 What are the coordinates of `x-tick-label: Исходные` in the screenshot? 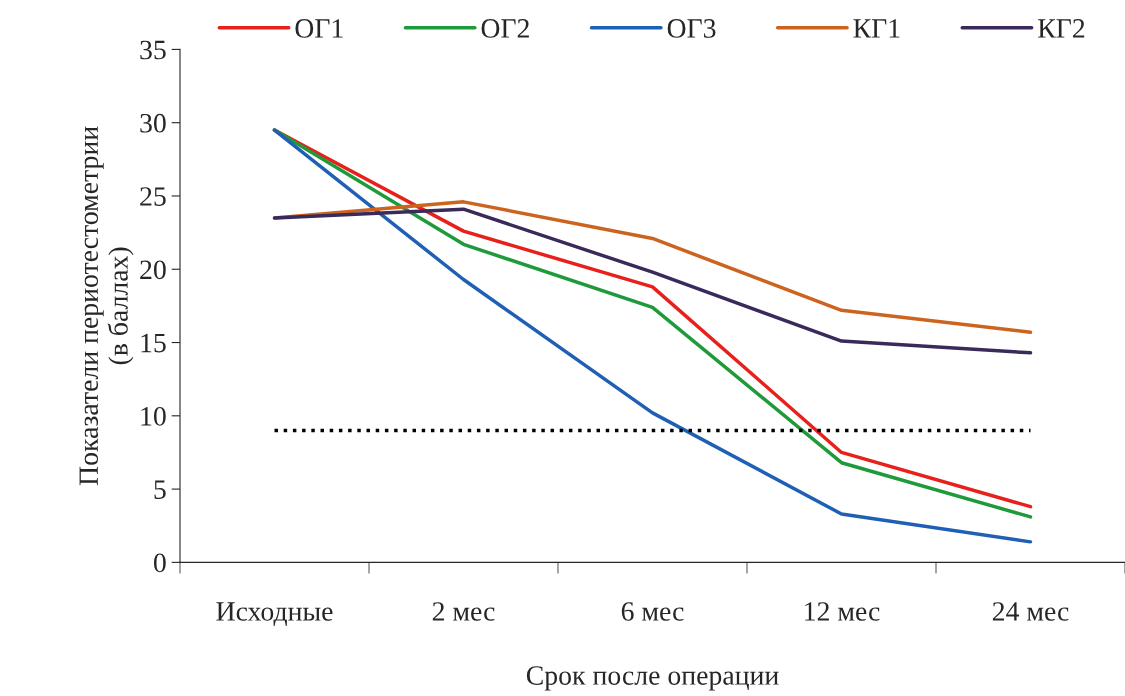 It's located at (274, 614).